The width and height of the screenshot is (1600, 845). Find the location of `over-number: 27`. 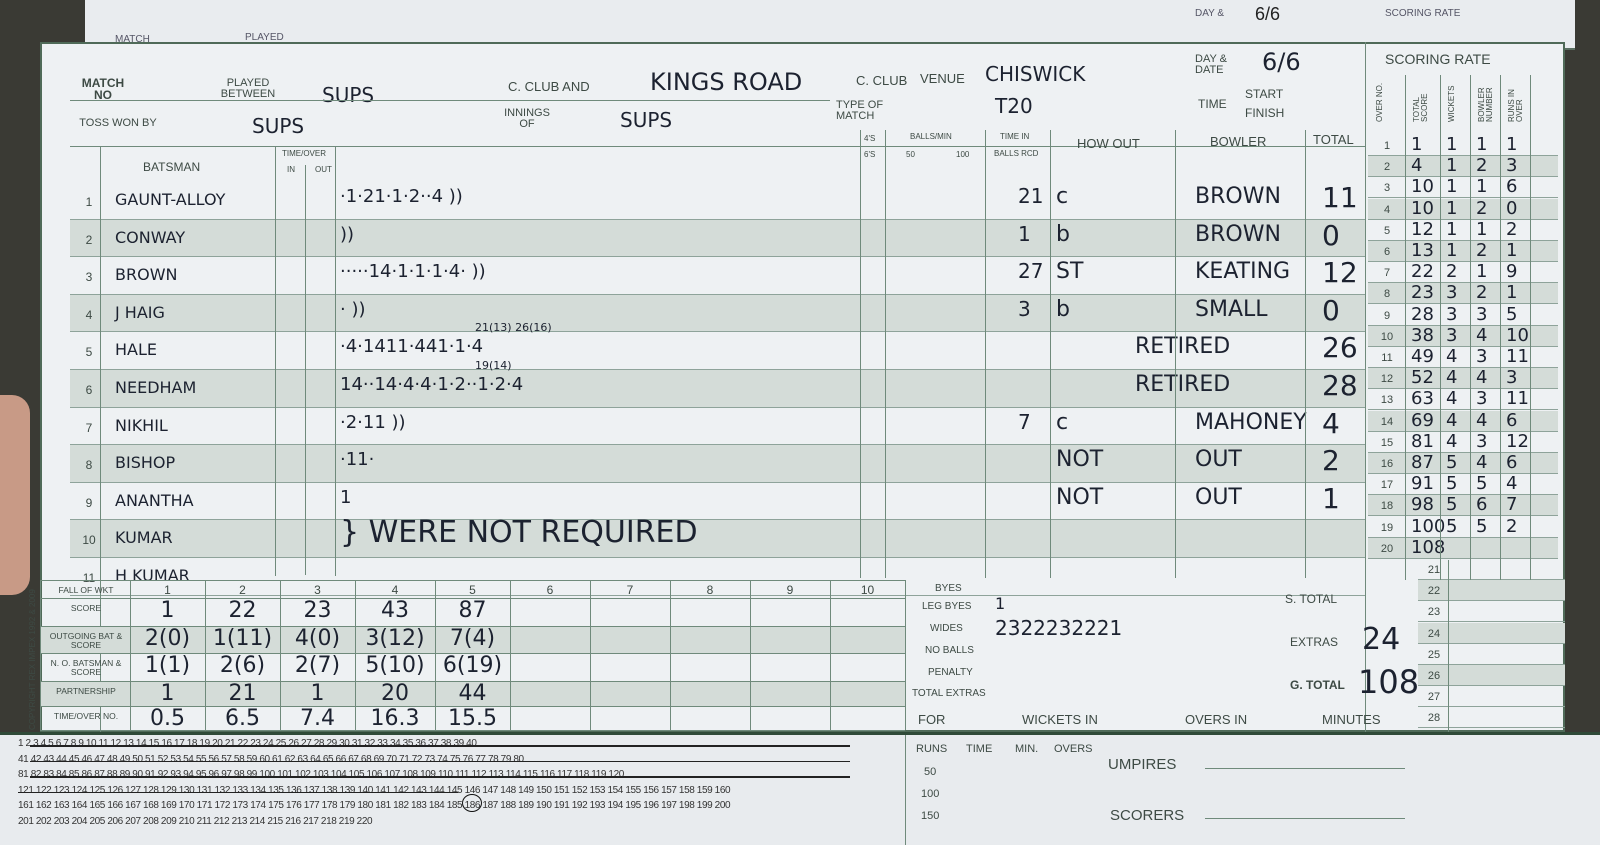

over-number: 27 is located at coordinates (1434, 697).